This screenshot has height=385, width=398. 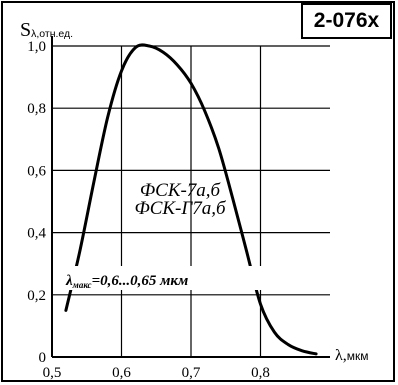 What do you see at coordinates (69, 281) in the screenshot?
I see `peak-symbol: λ` at bounding box center [69, 281].